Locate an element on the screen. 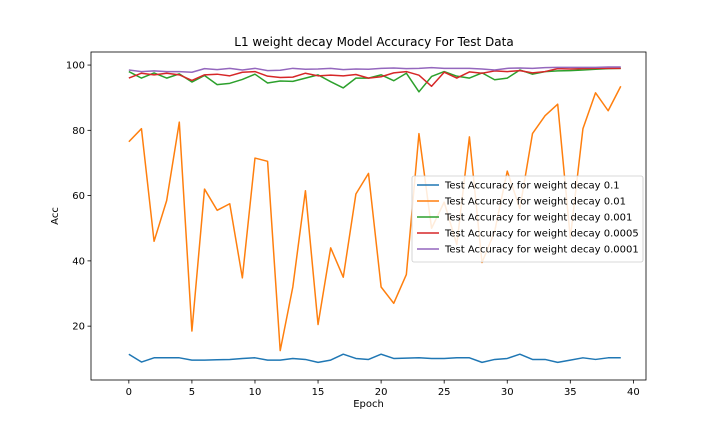 This screenshot has width=720, height=432. legend-label-2: Test Accuracy for weight decay 0.001 is located at coordinates (538, 218).